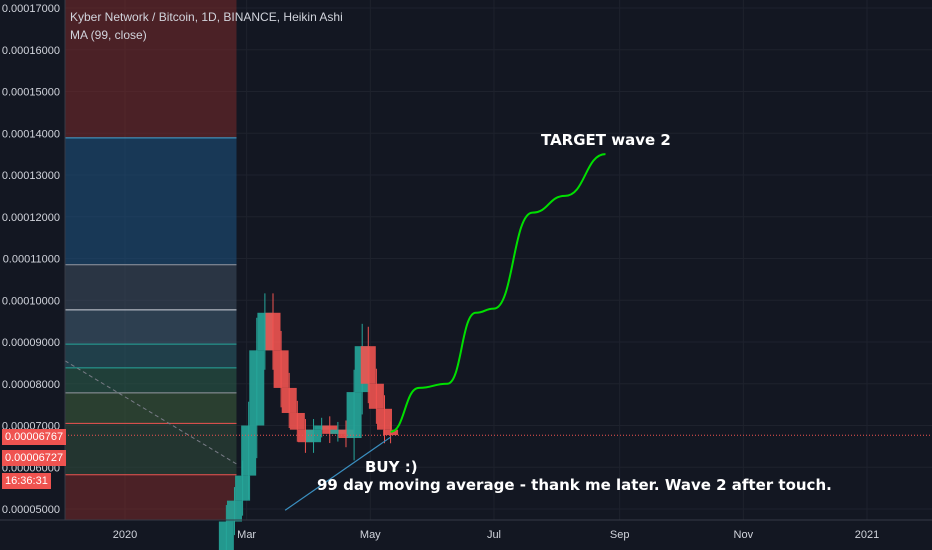 This screenshot has height=550, width=932. What do you see at coordinates (34, 458) in the screenshot?
I see `ma-price-tag: 0.00006727` at bounding box center [34, 458].